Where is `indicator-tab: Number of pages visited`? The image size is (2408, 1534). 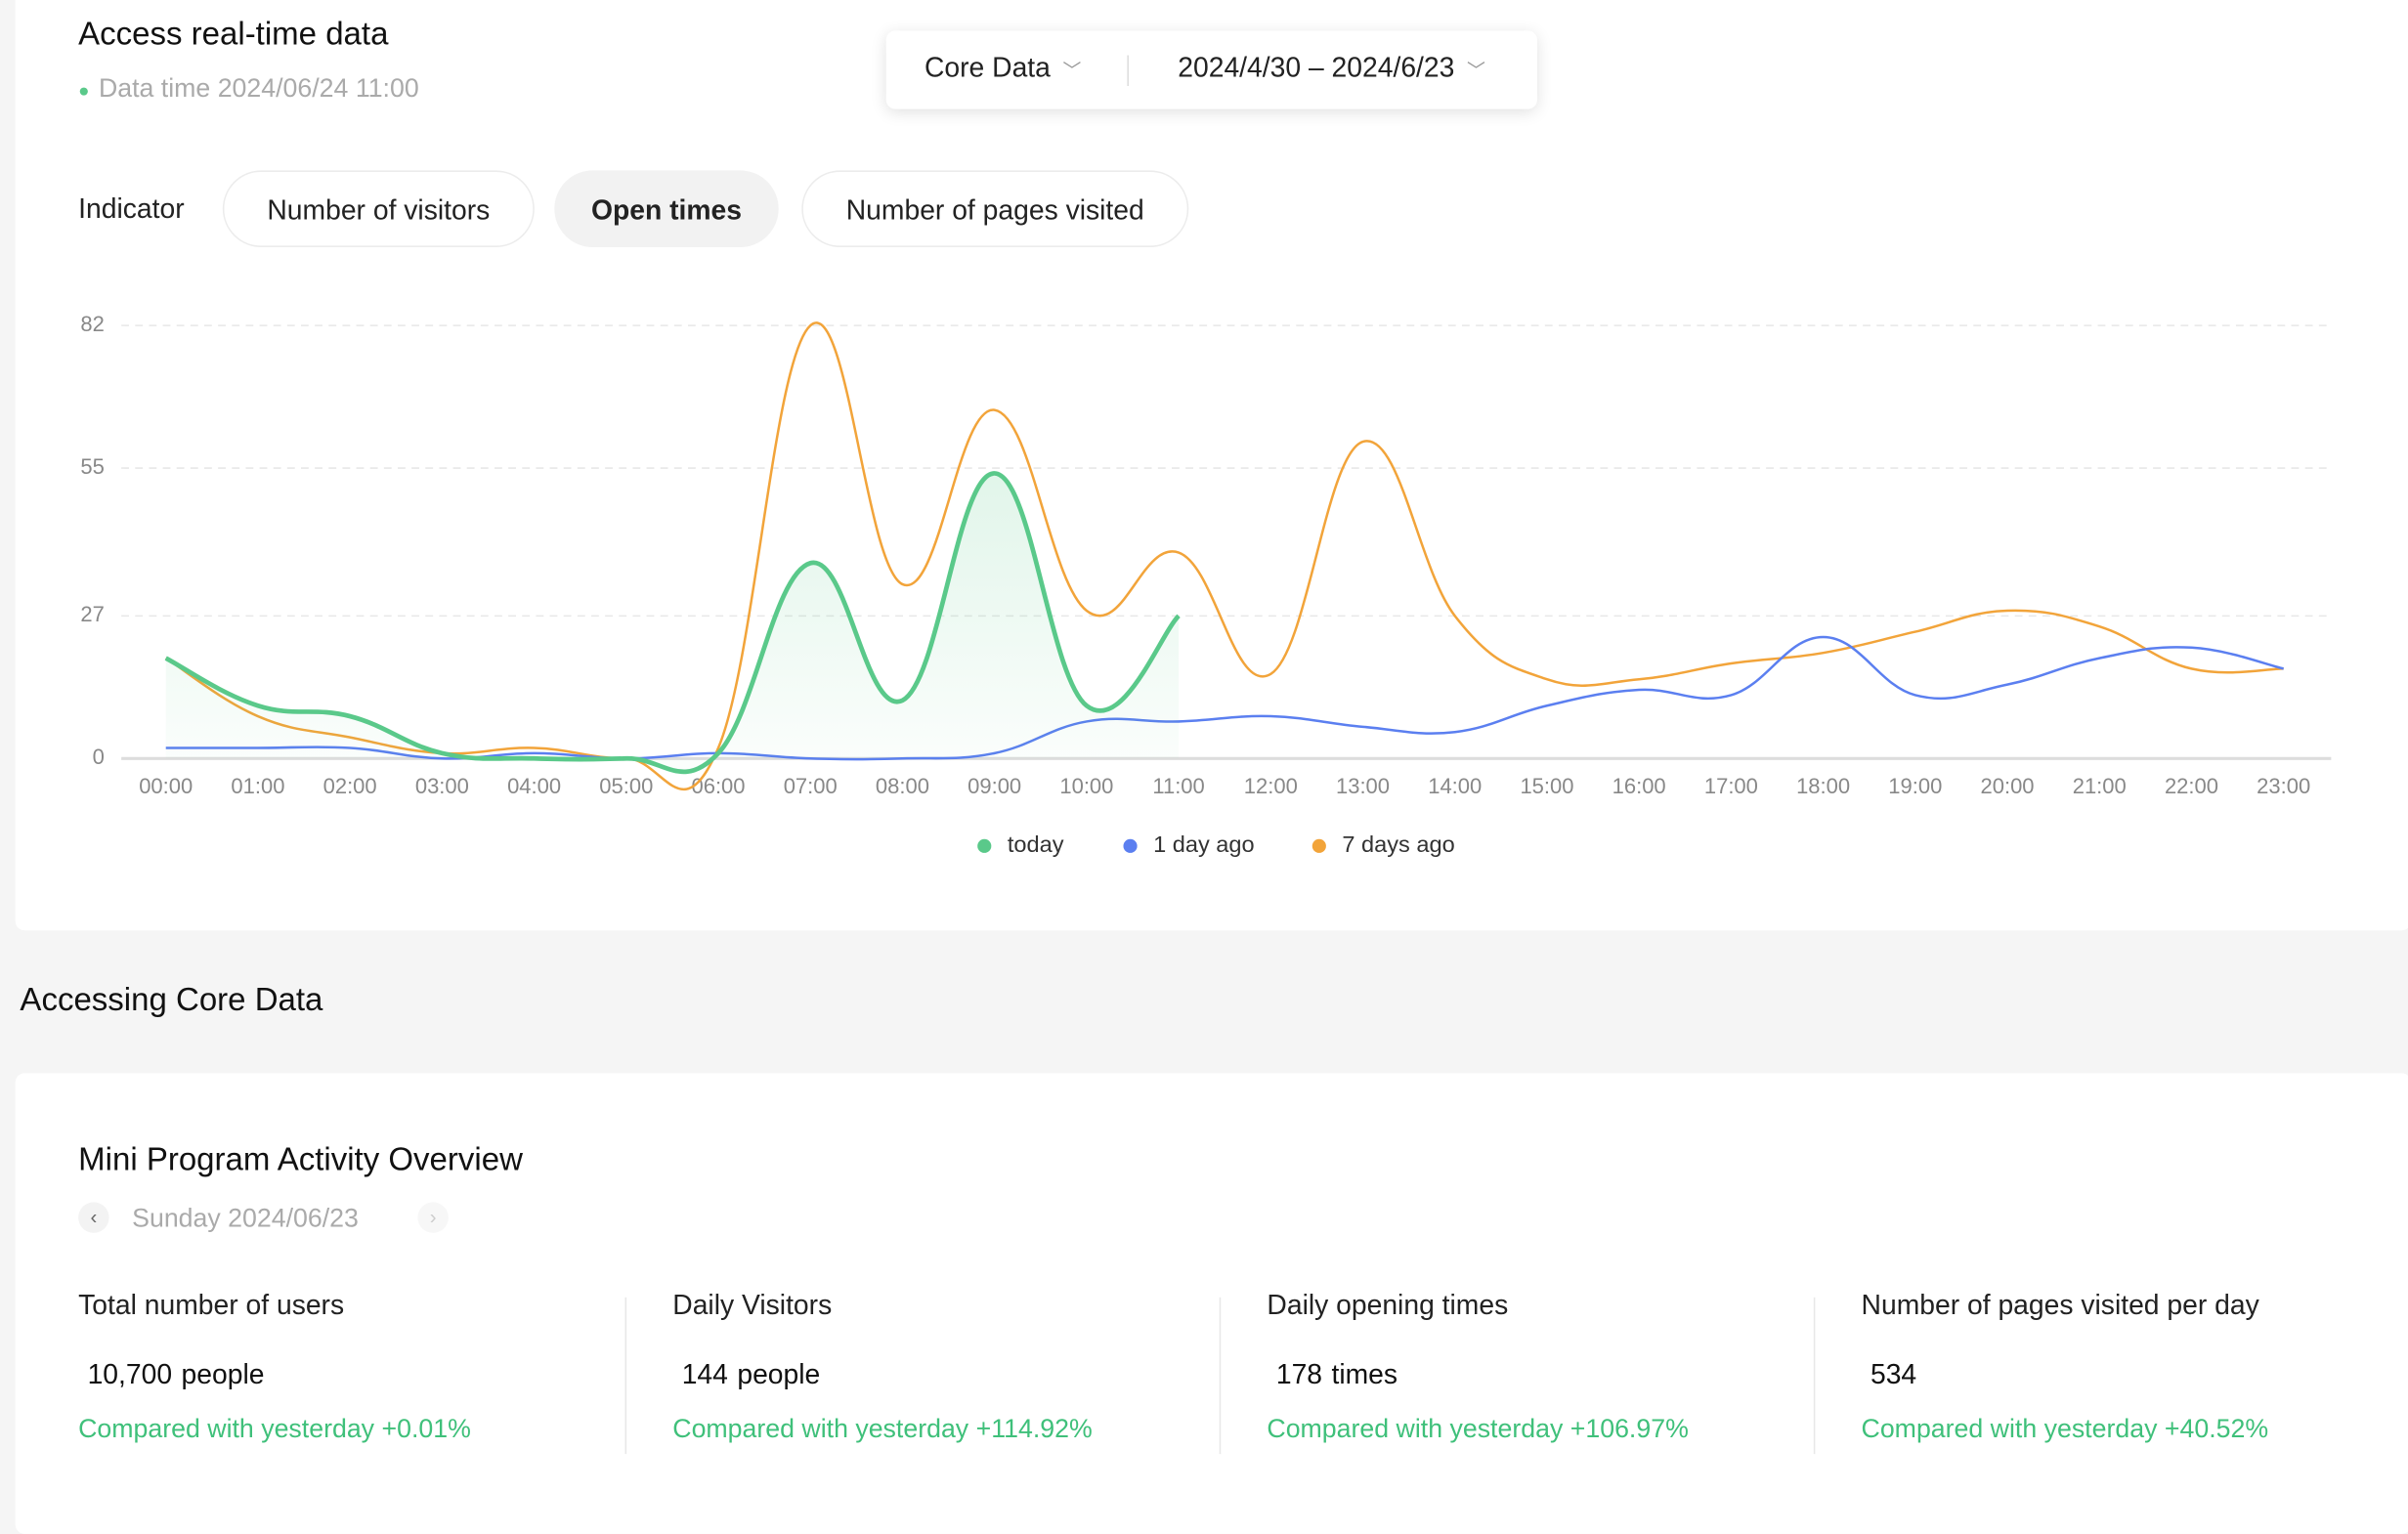
indicator-tab: Number of pages visited is located at coordinates (995, 208).